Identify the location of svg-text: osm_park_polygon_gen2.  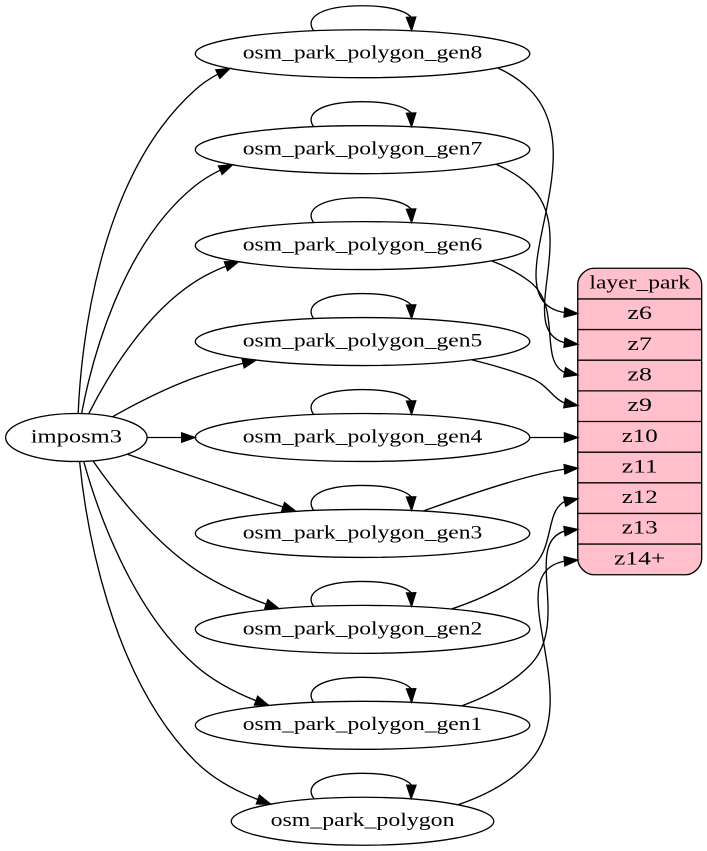
(363, 628).